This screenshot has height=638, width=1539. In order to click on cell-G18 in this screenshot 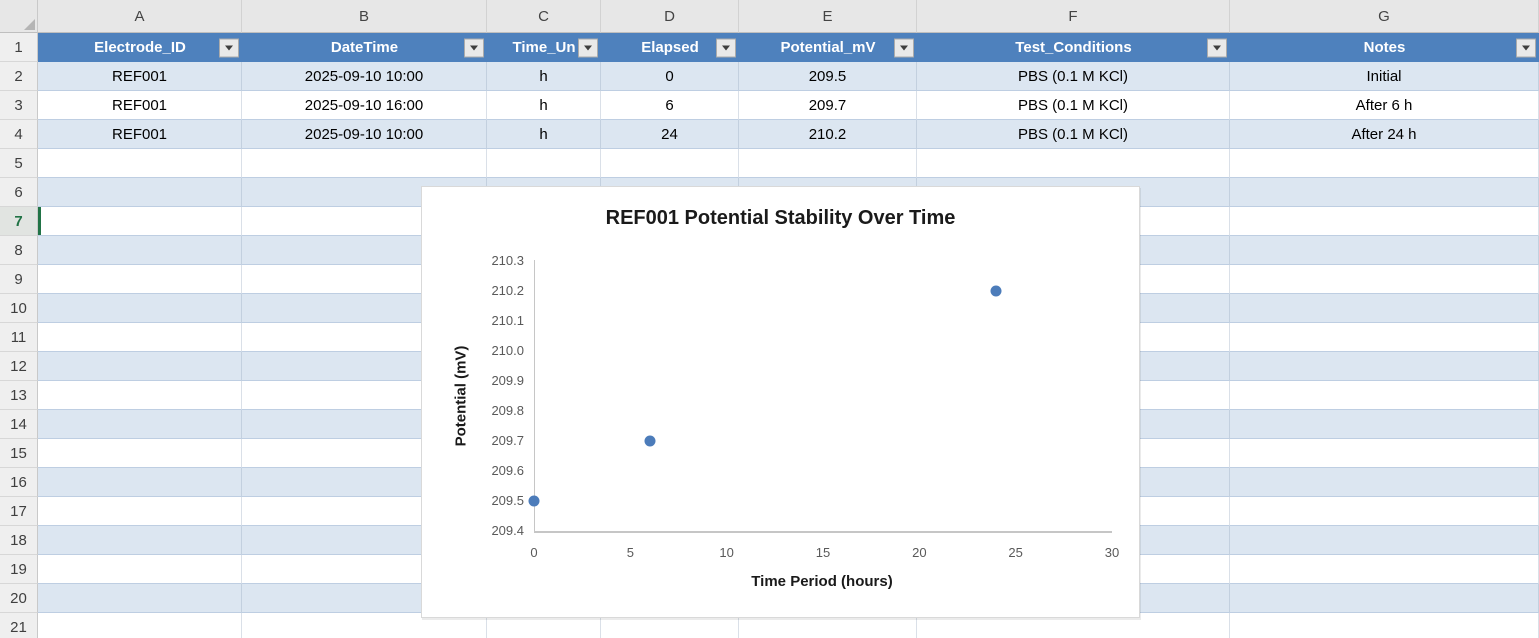, I will do `click(1384, 540)`.